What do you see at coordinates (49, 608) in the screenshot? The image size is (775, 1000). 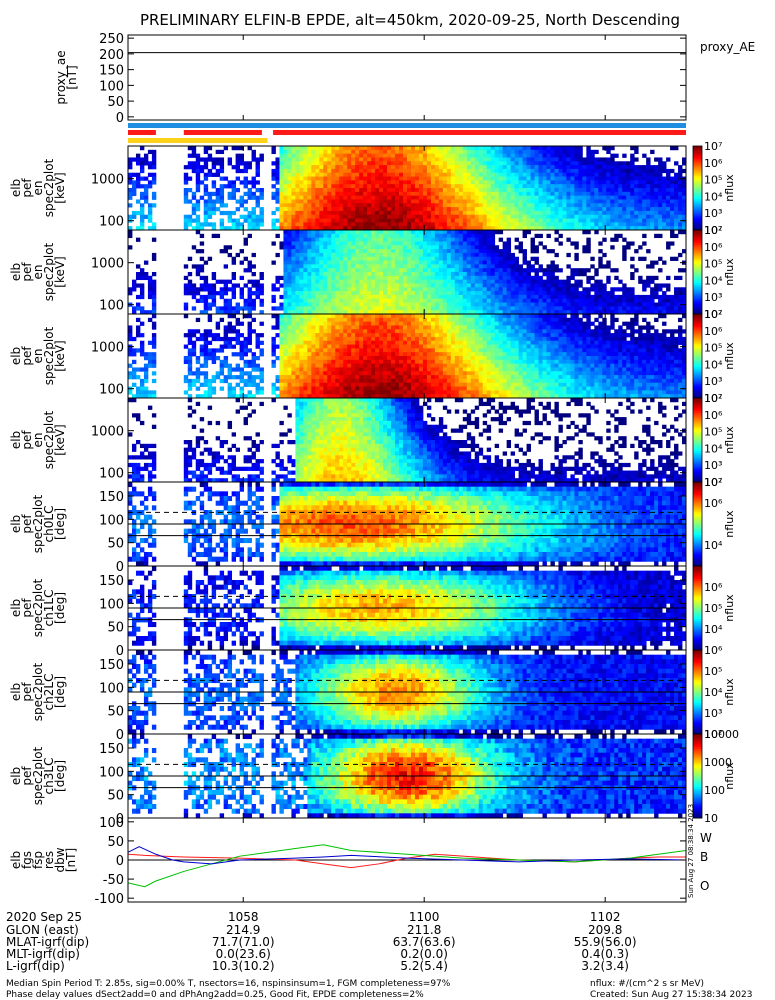 I see `y-axis-label: ch1LC` at bounding box center [49, 608].